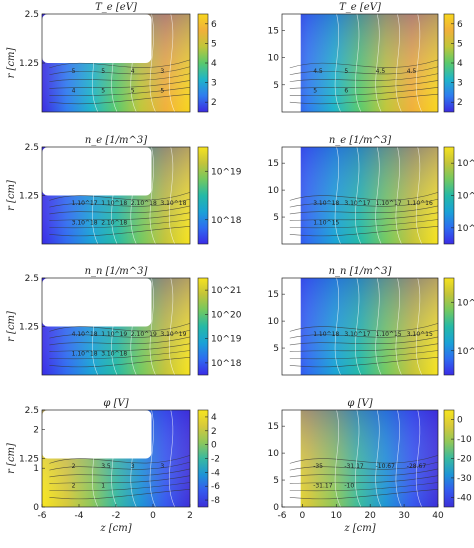  Describe the element at coordinates (318, 466) in the screenshot. I see `contour-label: -35` at that location.